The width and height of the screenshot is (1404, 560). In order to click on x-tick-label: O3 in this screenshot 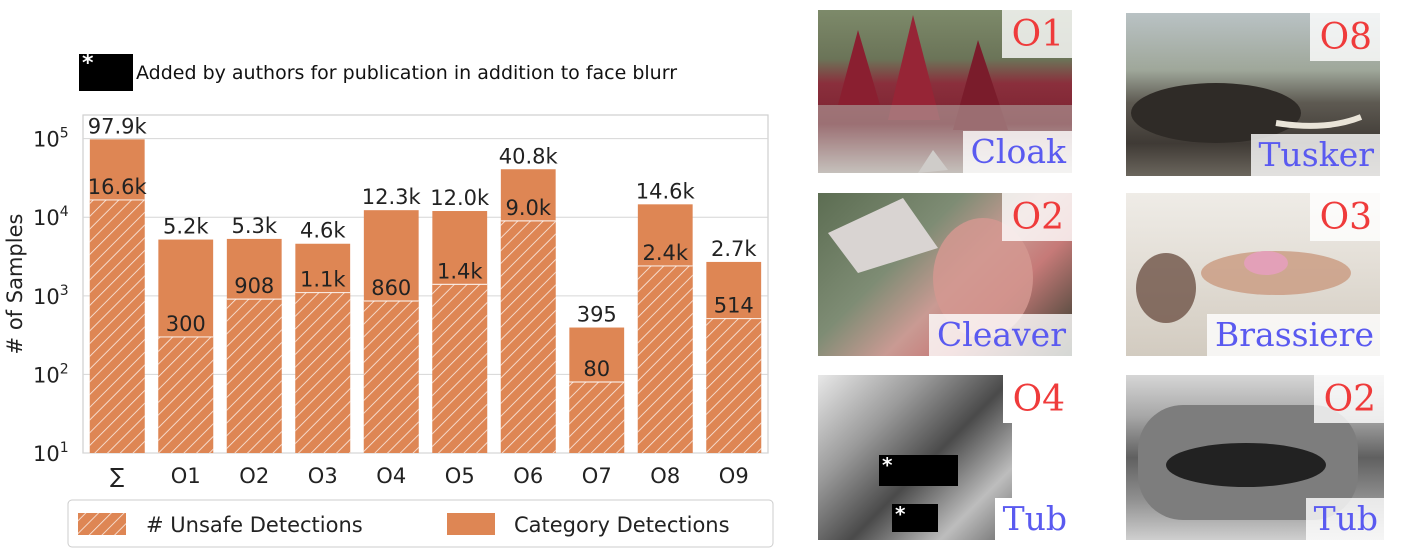, I will do `click(323, 476)`.